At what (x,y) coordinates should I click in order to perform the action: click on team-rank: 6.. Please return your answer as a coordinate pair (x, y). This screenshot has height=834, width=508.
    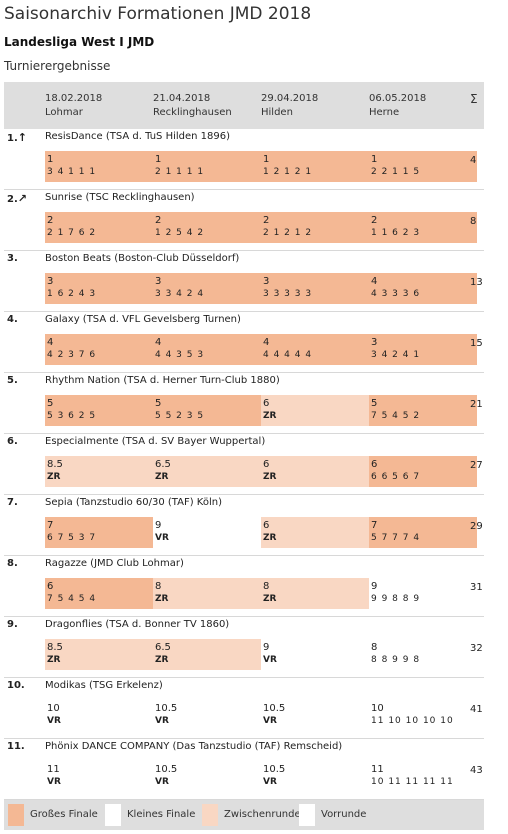
    Looking at the image, I should click on (12, 441).